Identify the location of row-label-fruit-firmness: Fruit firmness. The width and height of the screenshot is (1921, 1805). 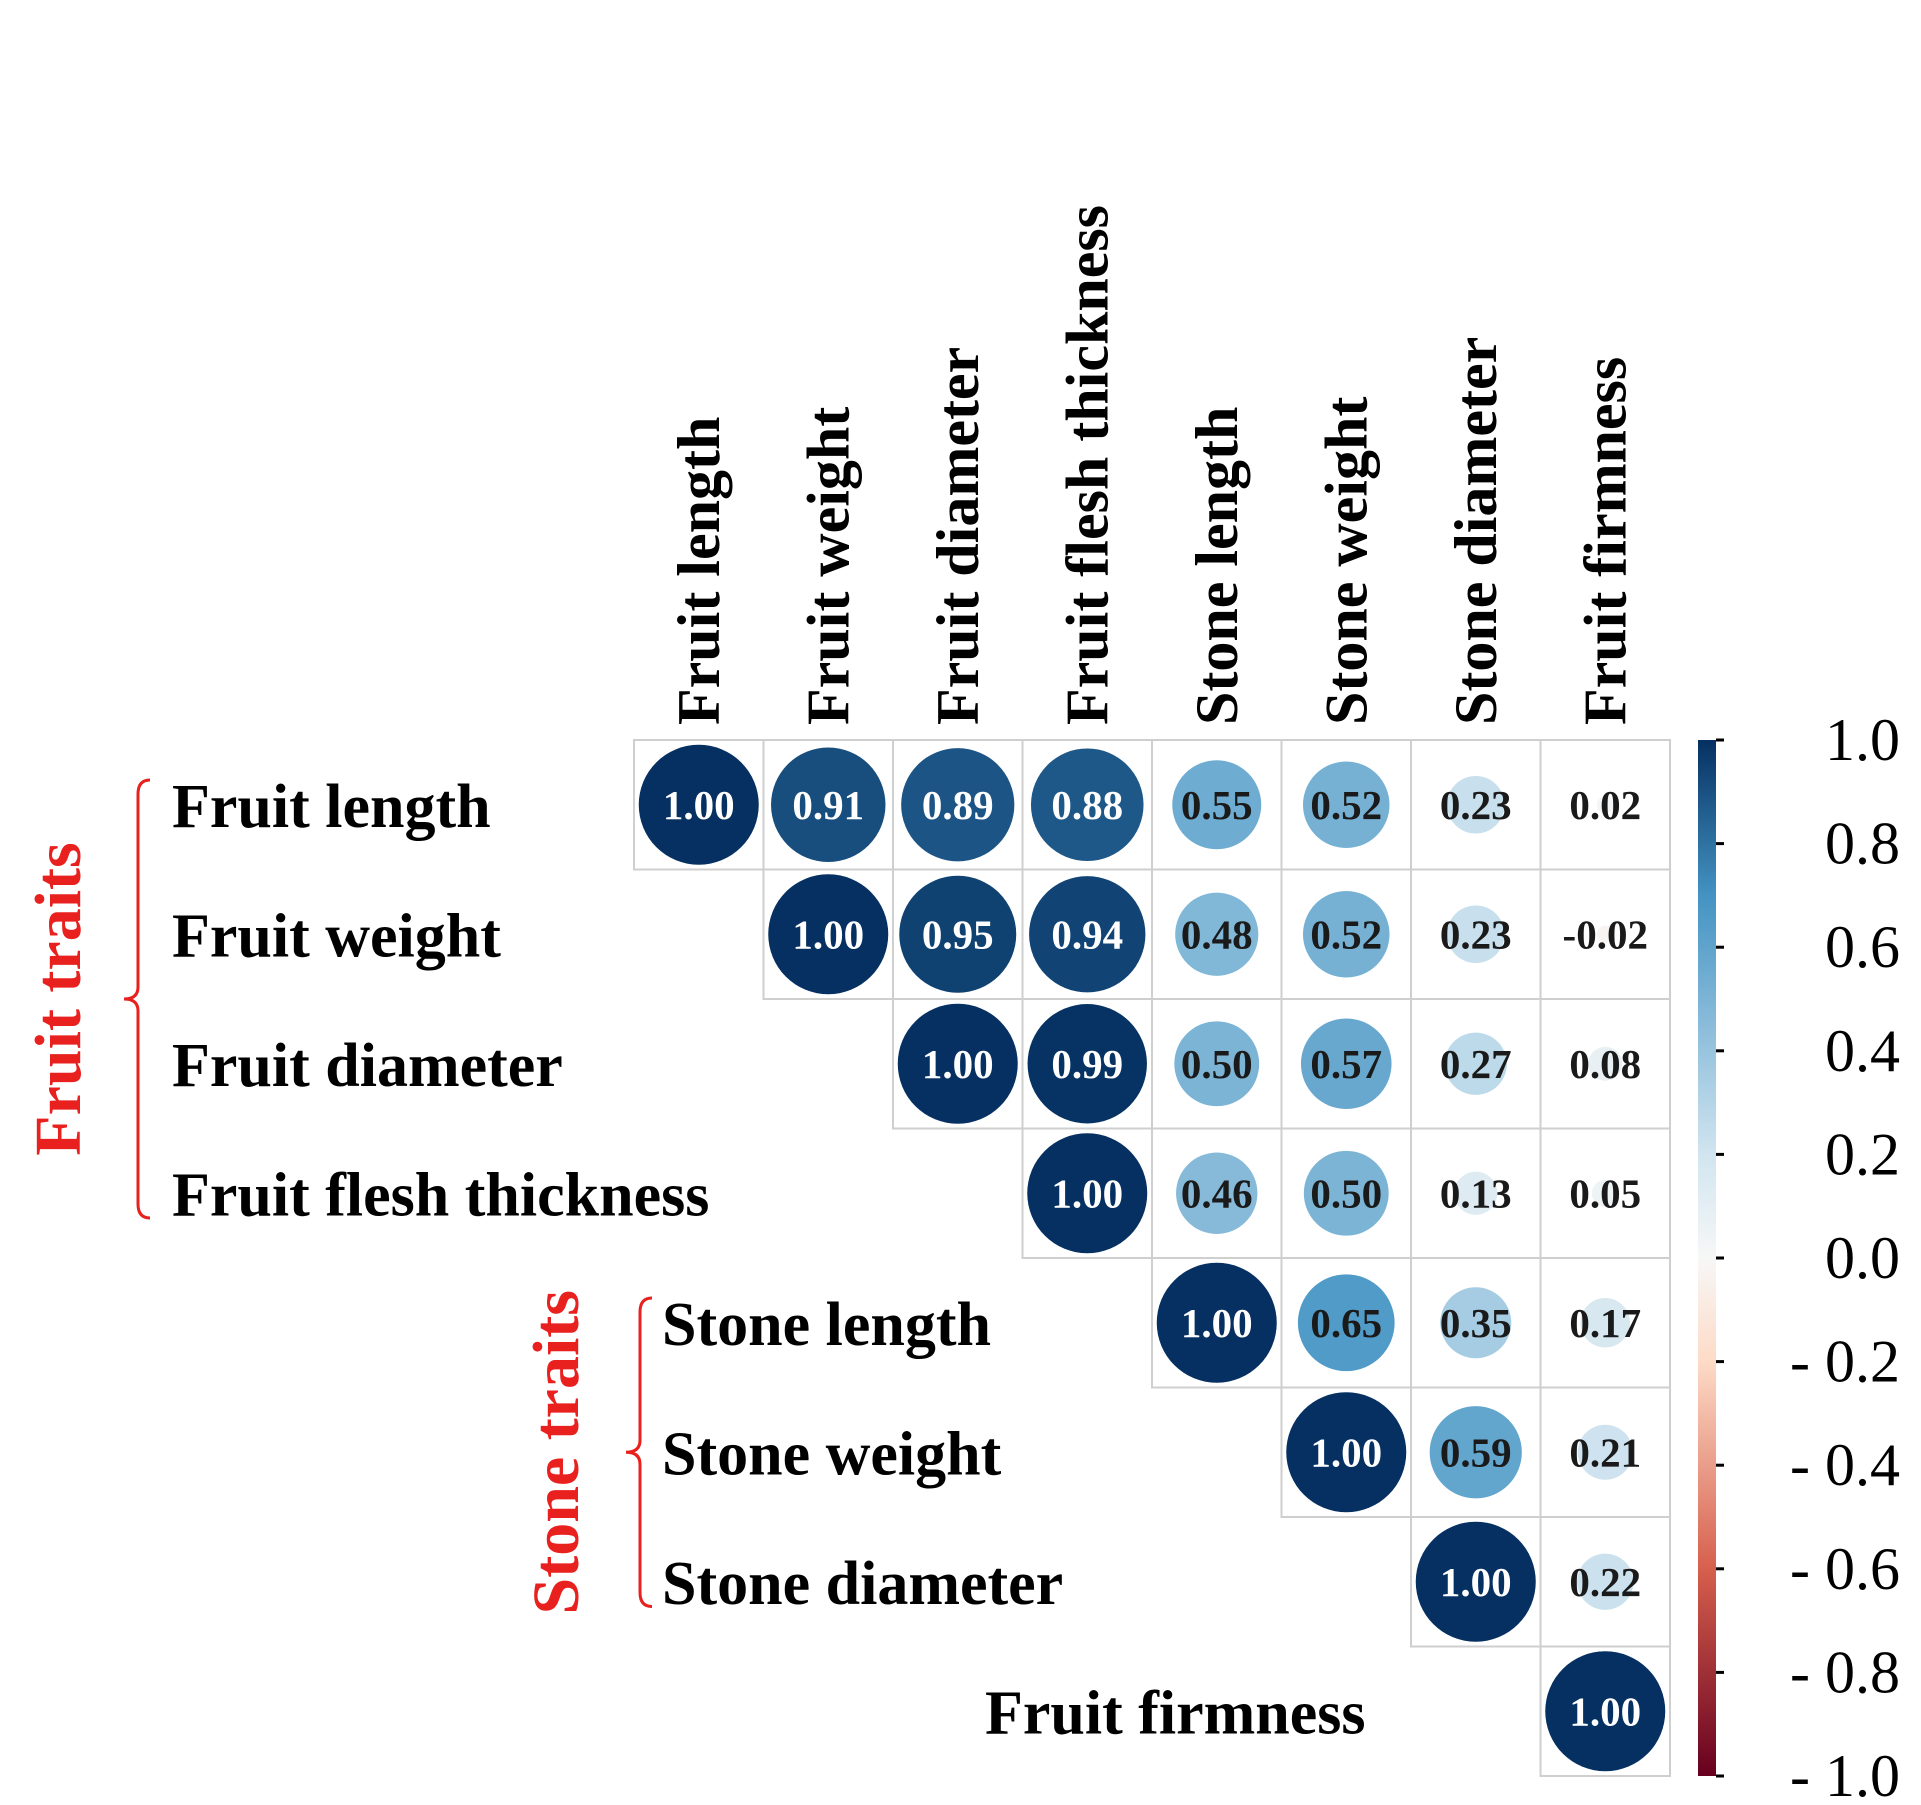
(1175, 1713).